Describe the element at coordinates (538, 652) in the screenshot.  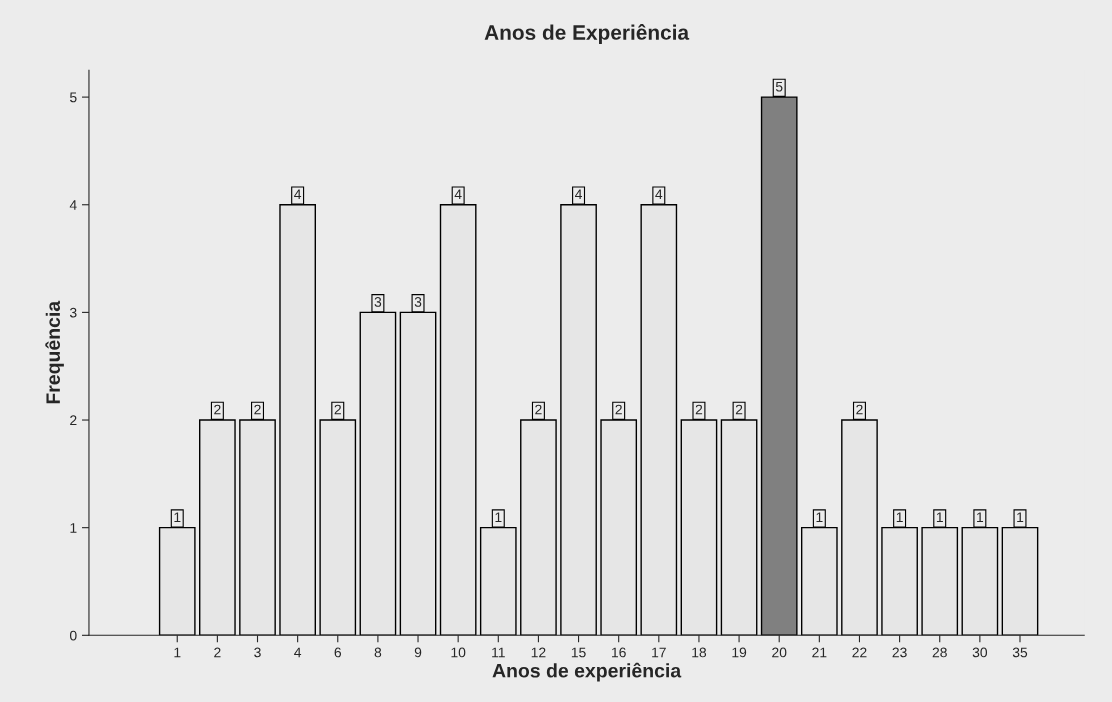
I see `x-tick-label: 12` at that location.